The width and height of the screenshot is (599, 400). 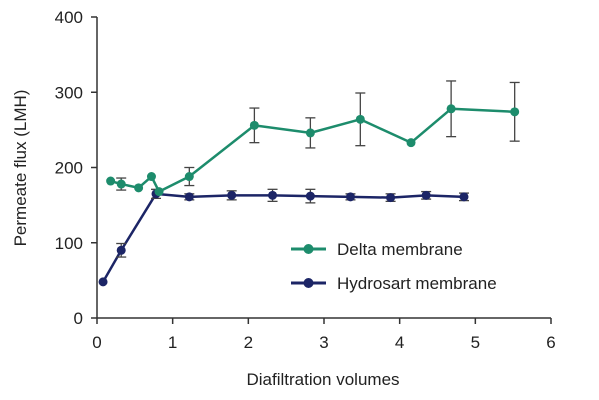 I want to click on y-tick-label: 100, so click(x=69, y=243).